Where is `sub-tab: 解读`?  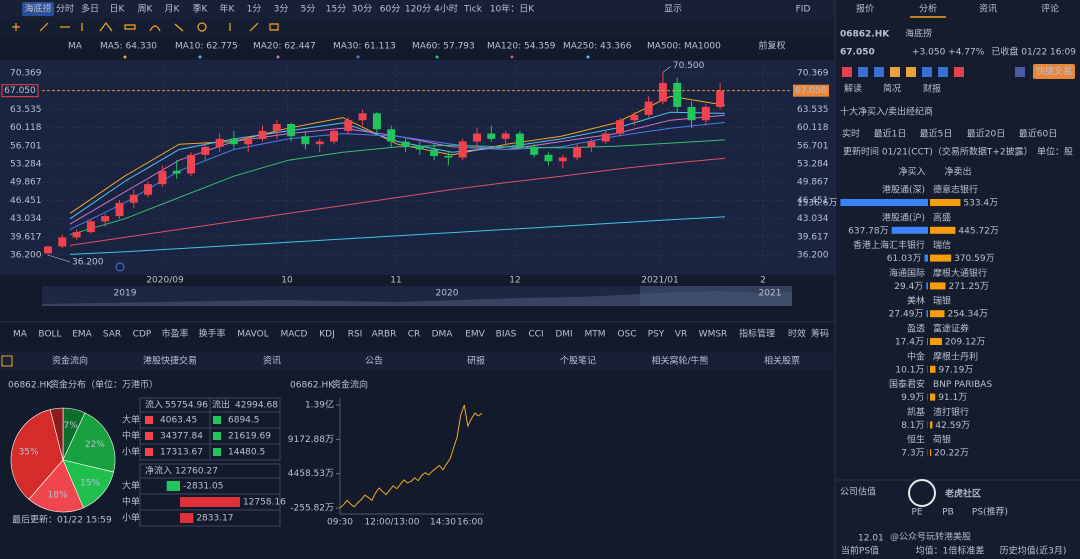 sub-tab: 解读 is located at coordinates (853, 89).